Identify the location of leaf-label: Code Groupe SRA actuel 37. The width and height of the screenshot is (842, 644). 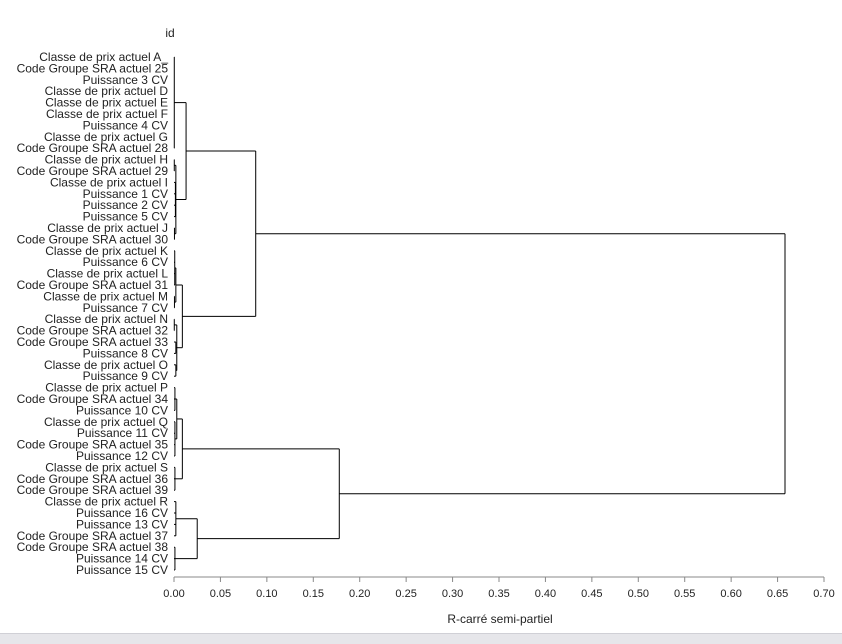
(93, 536).